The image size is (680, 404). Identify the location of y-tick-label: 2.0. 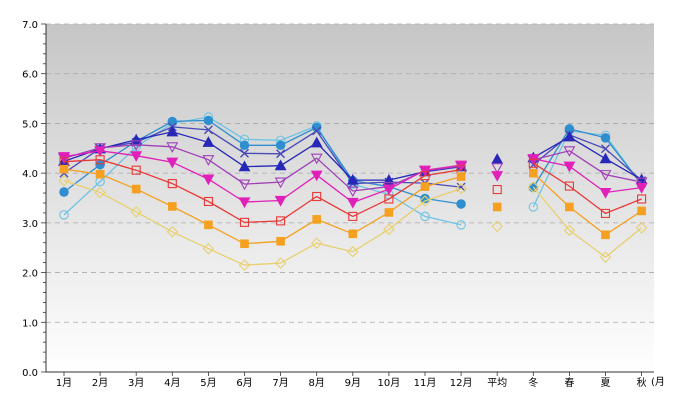
(30, 274).